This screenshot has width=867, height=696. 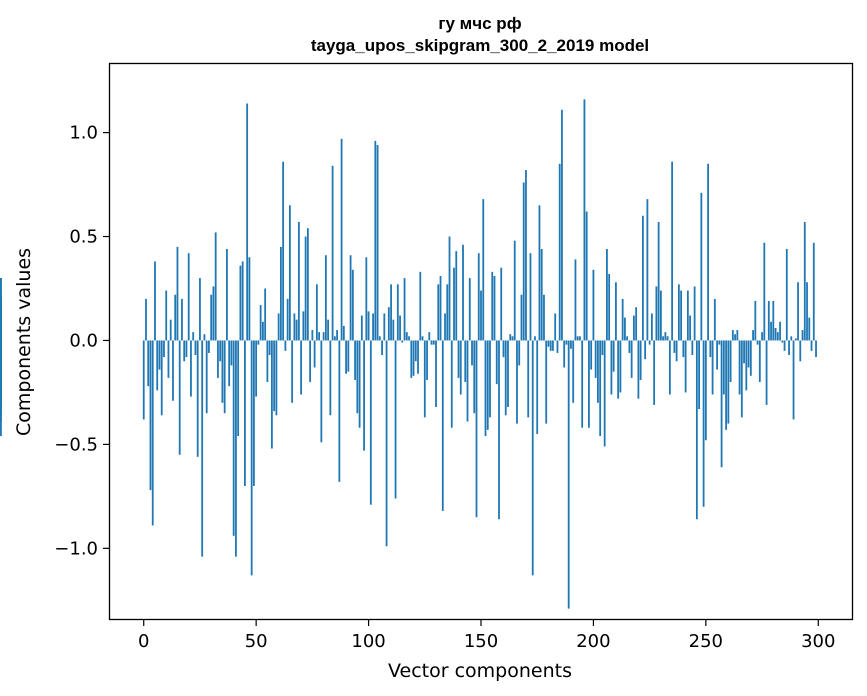 What do you see at coordinates (480, 45) in the screenshot?
I see `chart-subtitle: tayga_upos_skipgram_300_2_2019 model` at bounding box center [480, 45].